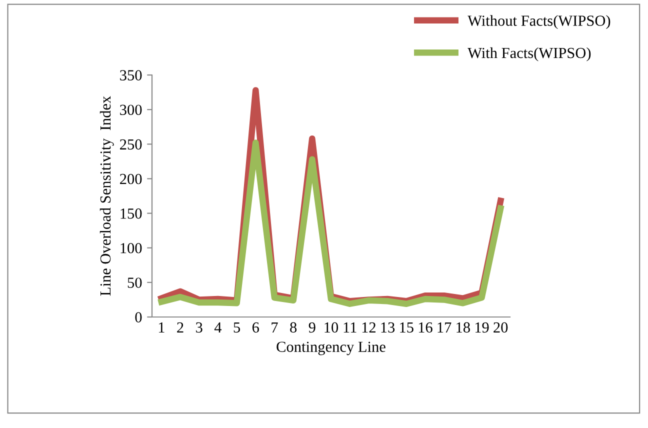 The image size is (648, 428). What do you see at coordinates (131, 110) in the screenshot?
I see `y-tick-label: 300` at bounding box center [131, 110].